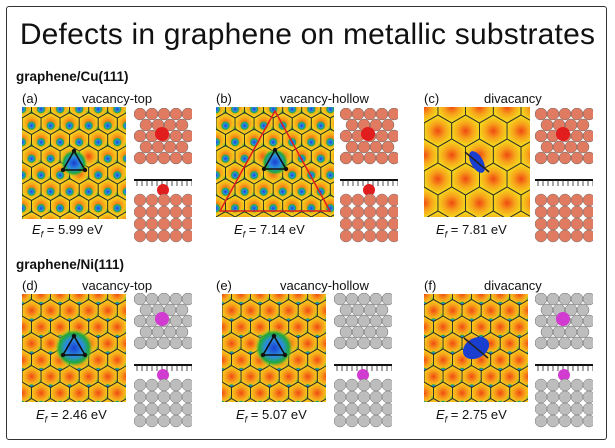 The image size is (615, 448). I want to click on panel-c-density-map, so click(477, 162).